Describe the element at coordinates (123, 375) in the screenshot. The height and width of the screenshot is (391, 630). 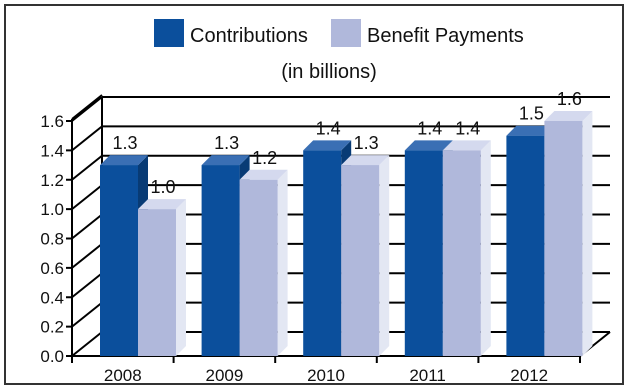
I see `x-tick-label: 2008` at that location.